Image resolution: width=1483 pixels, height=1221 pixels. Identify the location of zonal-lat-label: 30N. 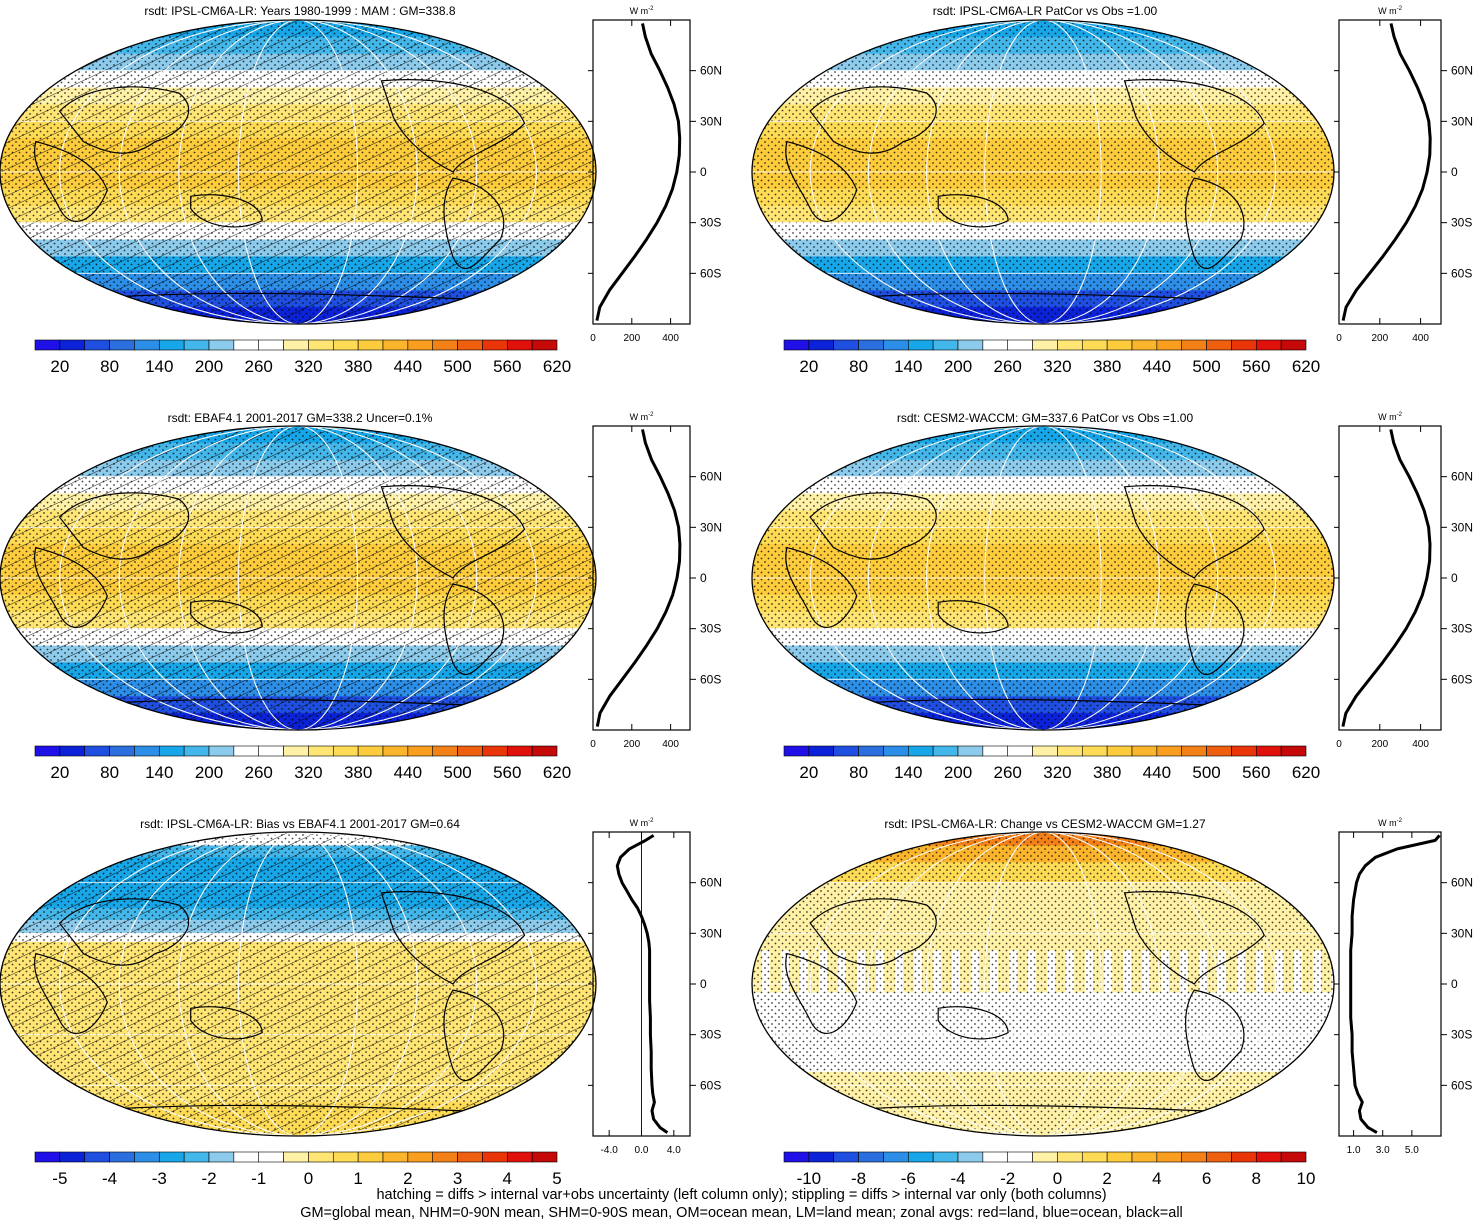
(711, 527).